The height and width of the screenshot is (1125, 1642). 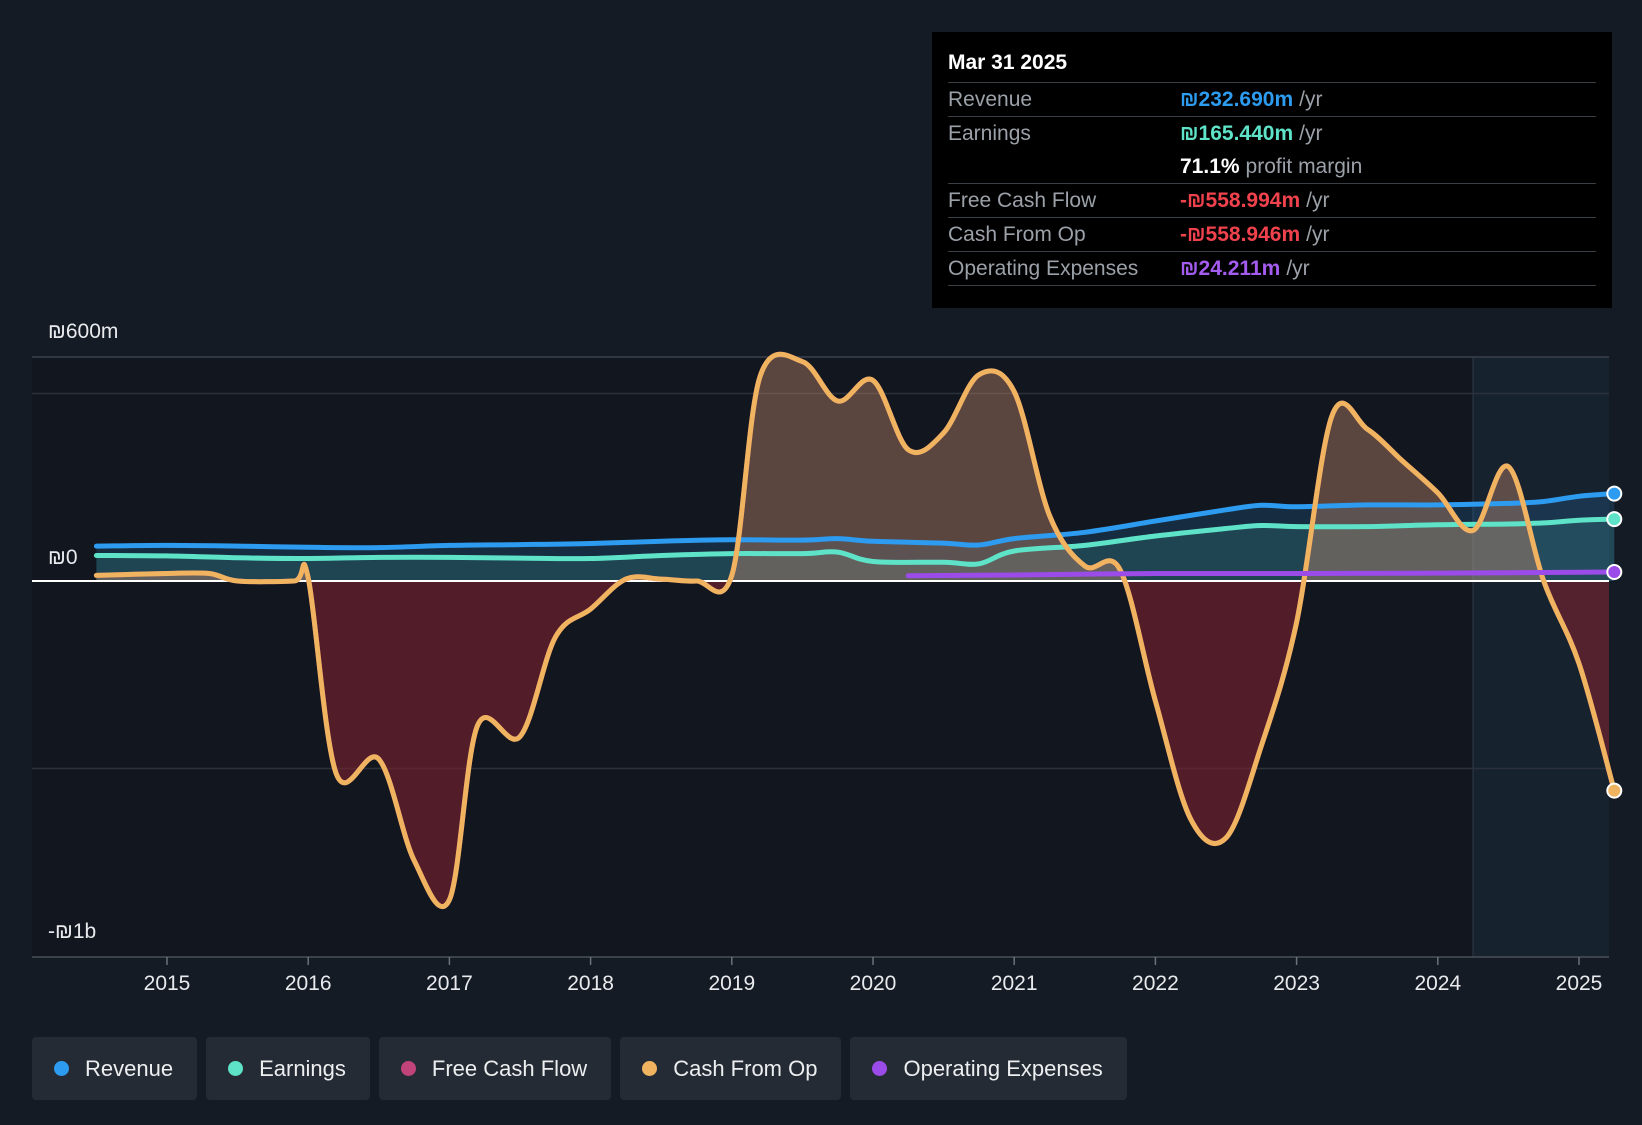 I want to click on earnings-end-point, so click(x=1614, y=519).